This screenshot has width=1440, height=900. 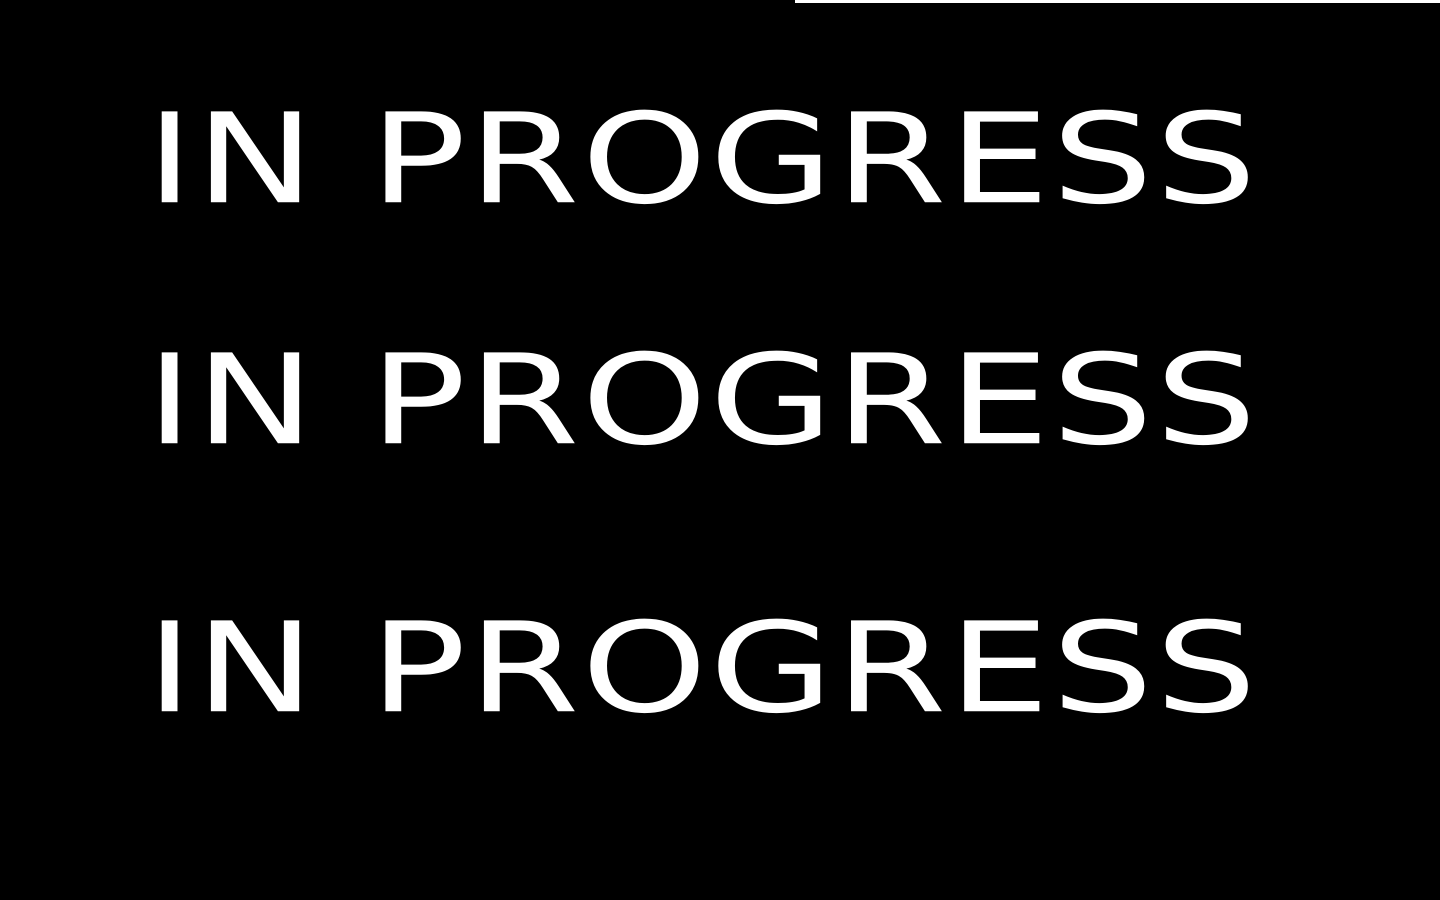 What do you see at coordinates (702, 668) in the screenshot?
I see `status-text-3: IN PROGRESS` at bounding box center [702, 668].